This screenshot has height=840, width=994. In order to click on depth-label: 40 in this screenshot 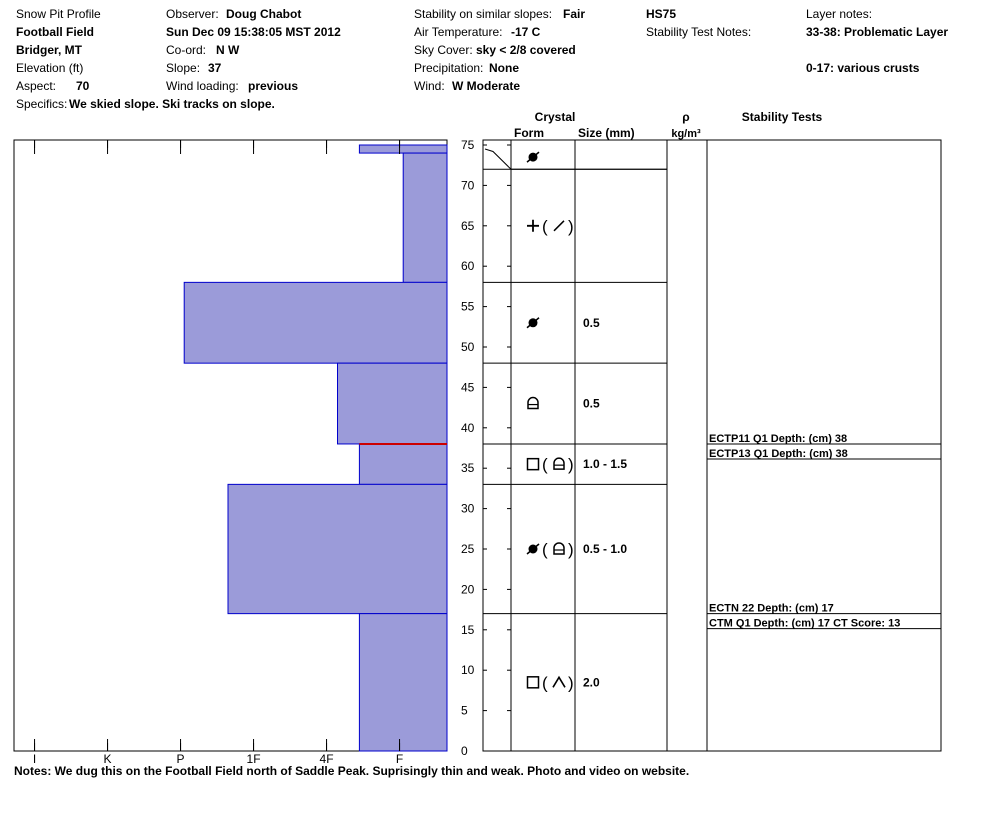, I will do `click(468, 428)`.